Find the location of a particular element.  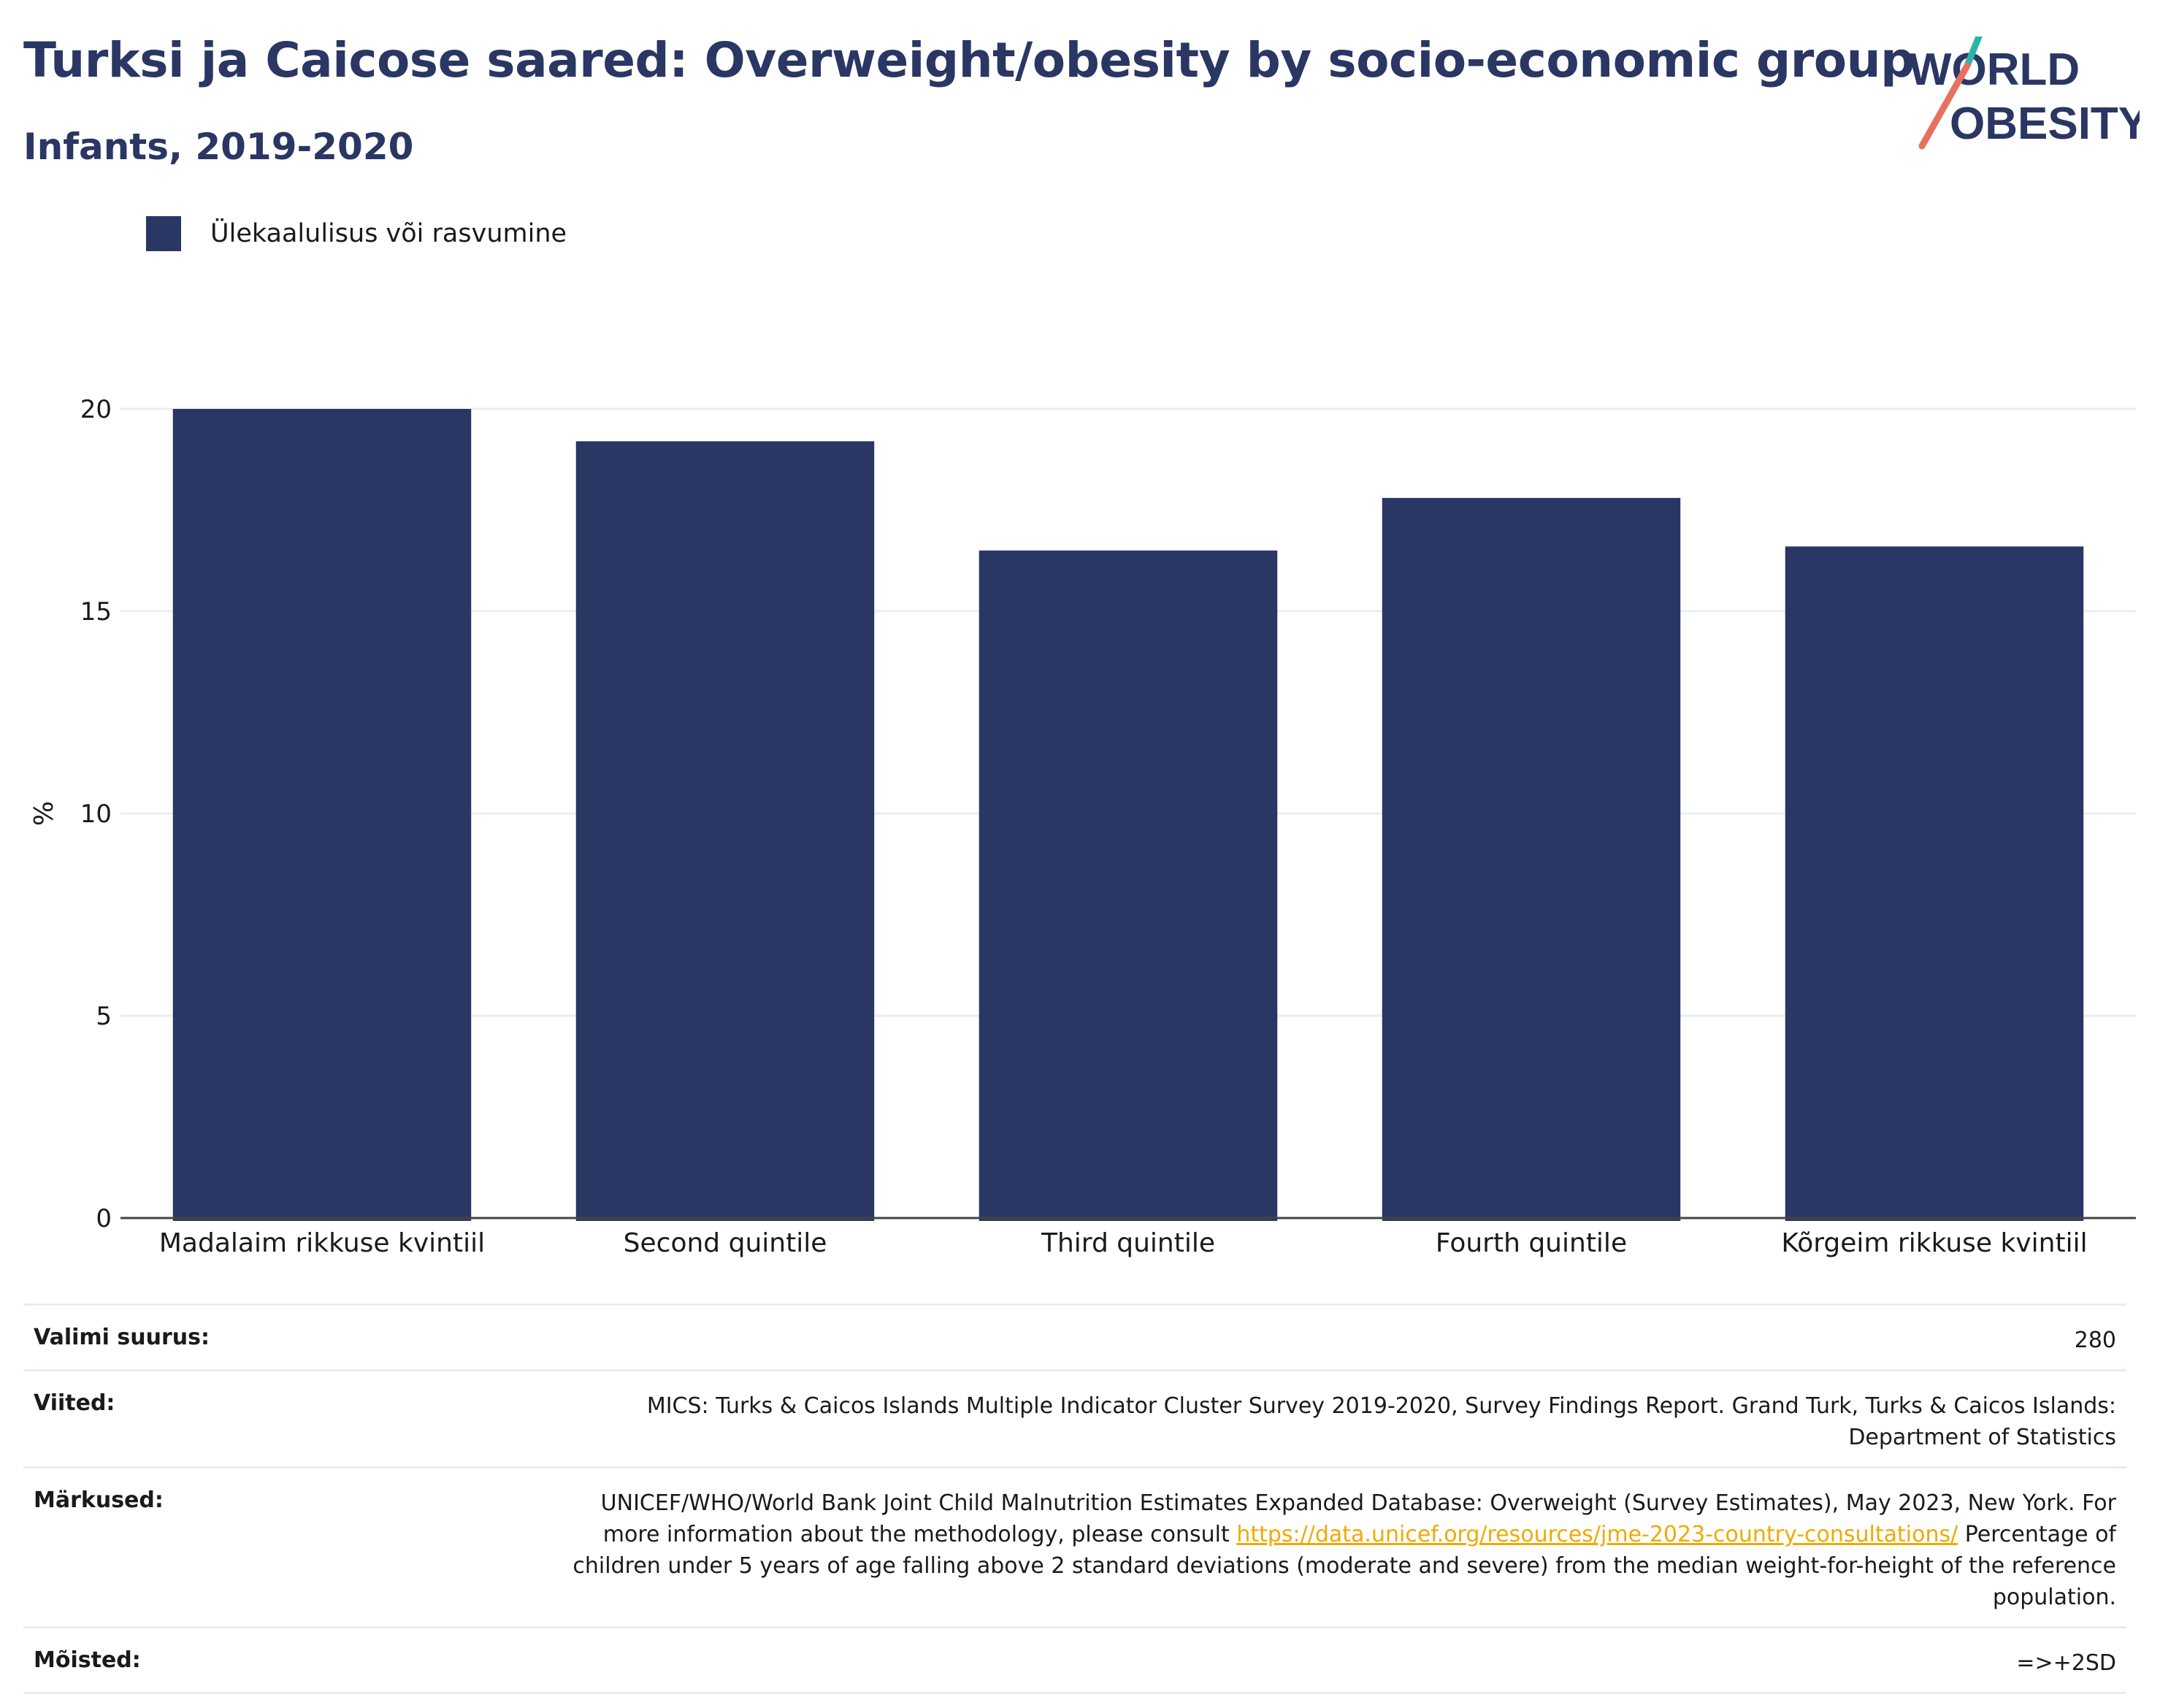

y-tick-label: 10 is located at coordinates (96, 814).